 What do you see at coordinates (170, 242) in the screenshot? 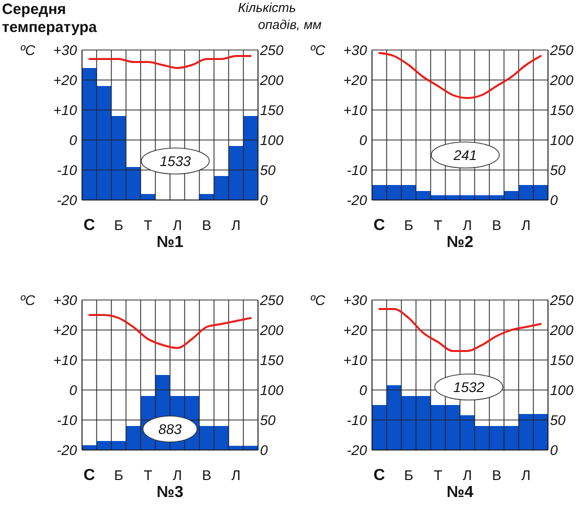
I see `x-axis-title: №1` at bounding box center [170, 242].